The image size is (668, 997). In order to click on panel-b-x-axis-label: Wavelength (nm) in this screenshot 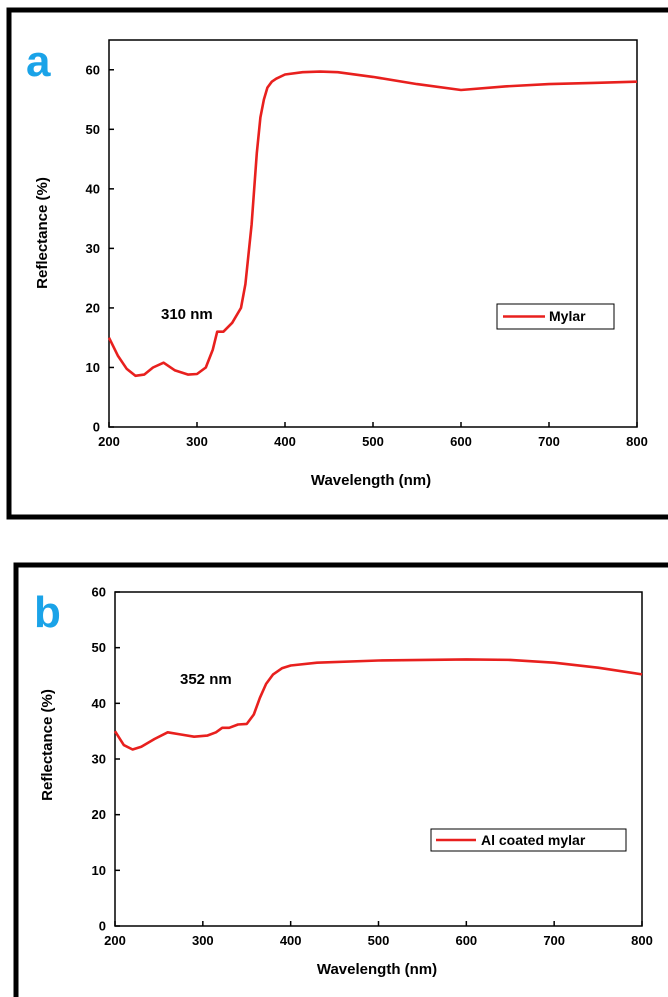, I will do `click(377, 969)`.